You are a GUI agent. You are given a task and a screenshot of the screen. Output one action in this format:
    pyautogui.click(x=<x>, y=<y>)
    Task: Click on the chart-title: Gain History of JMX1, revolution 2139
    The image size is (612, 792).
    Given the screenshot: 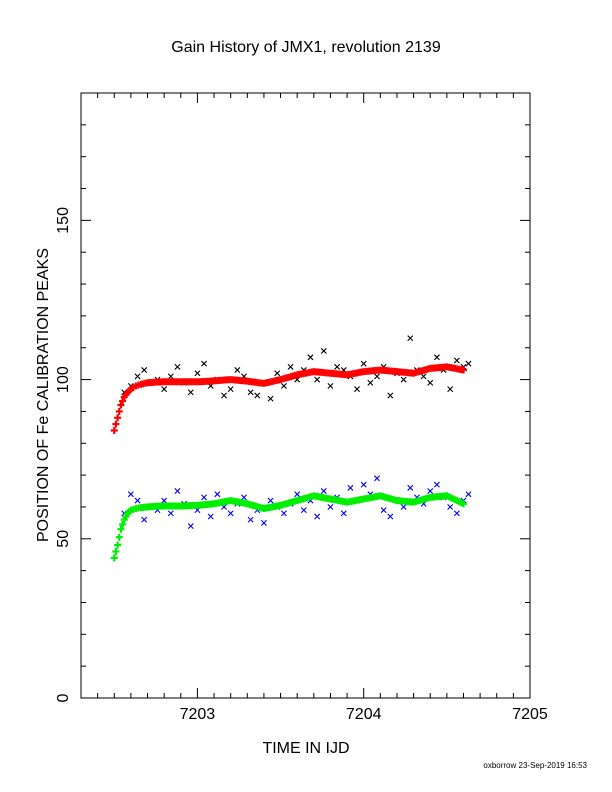 What is the action you would take?
    pyautogui.click(x=306, y=47)
    